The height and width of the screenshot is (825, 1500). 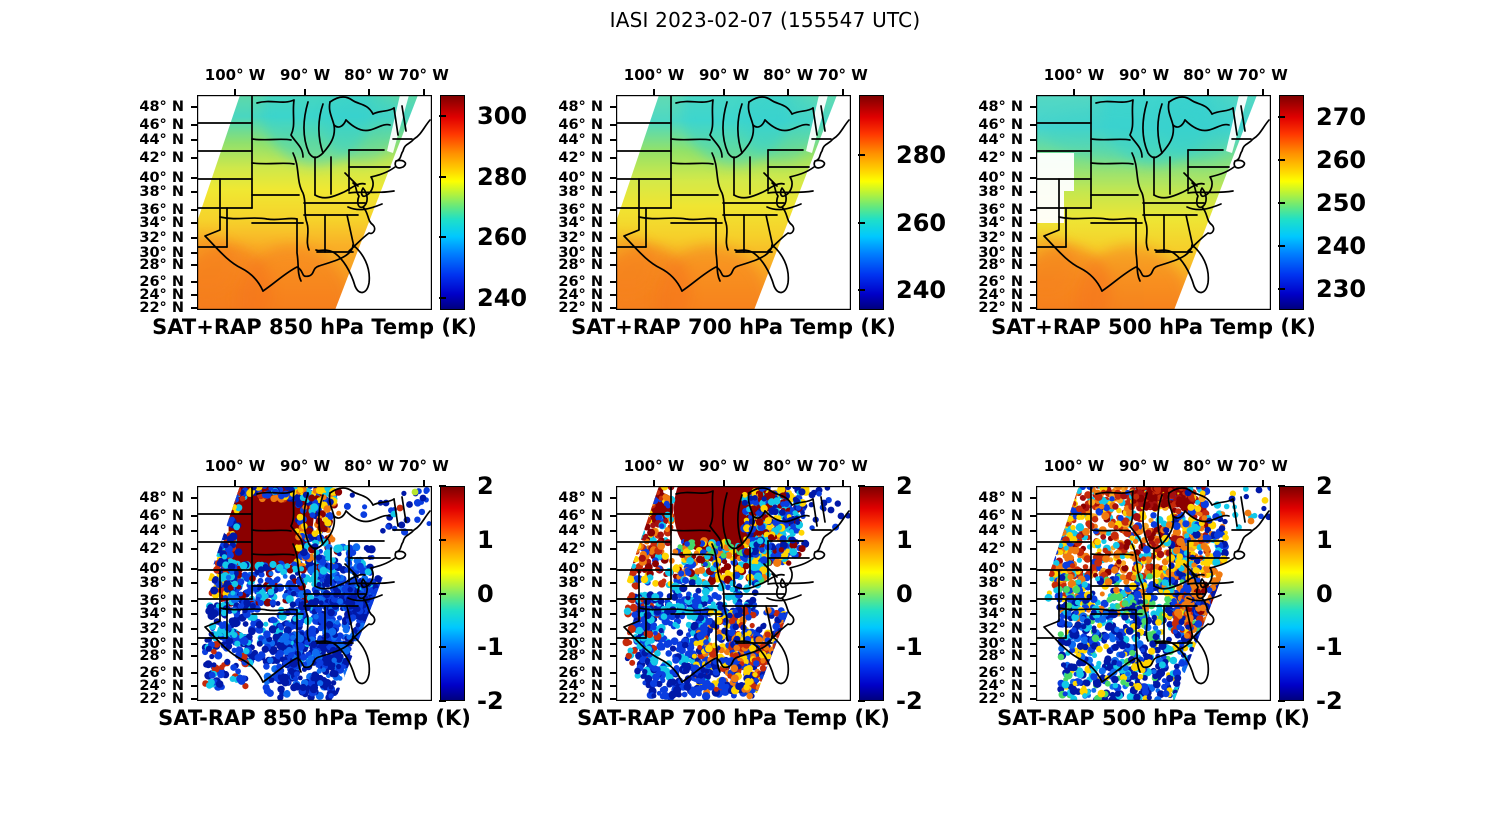 I want to click on x-tick-label: 90° W, so click(x=1144, y=466).